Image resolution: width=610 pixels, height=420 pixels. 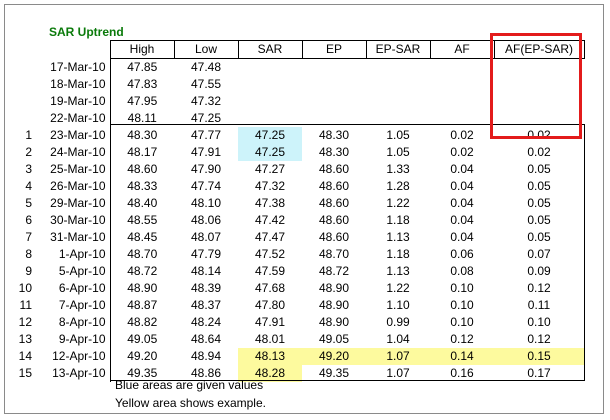 I want to click on ep-cell: 48.90, so click(x=334, y=305).